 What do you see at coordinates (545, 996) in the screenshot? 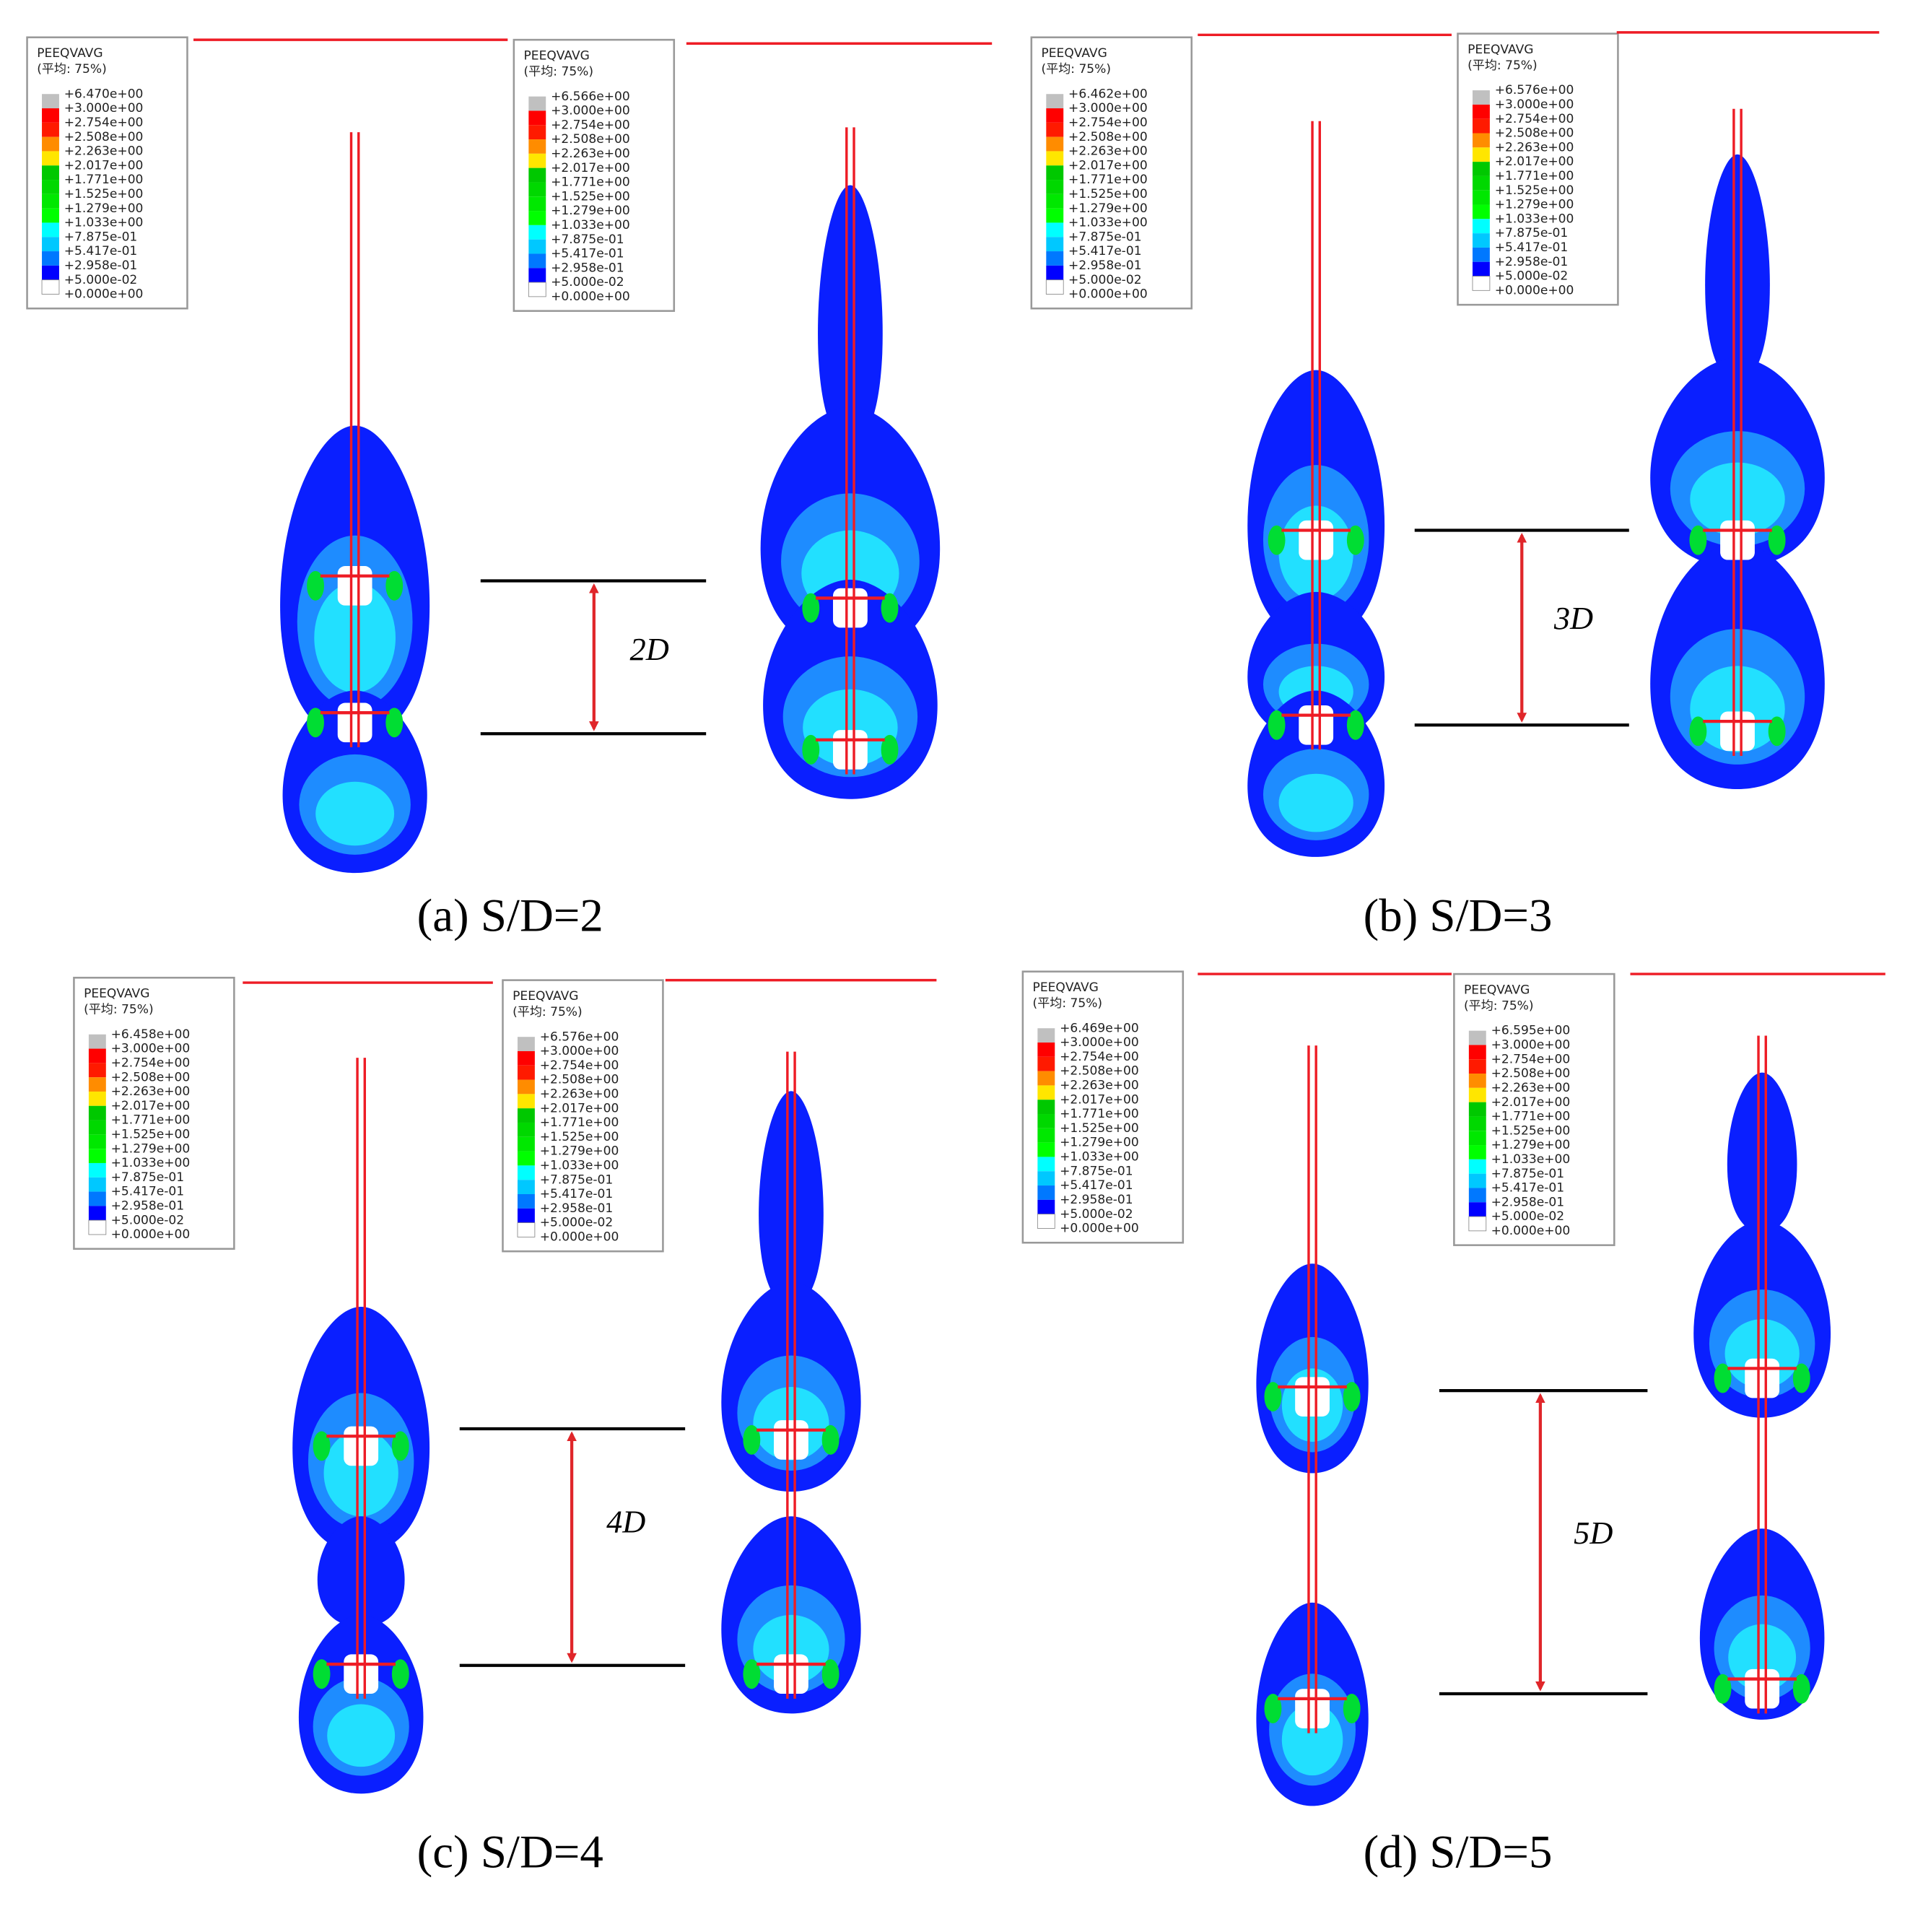
I see `legend-title: PEEQVAVG` at bounding box center [545, 996].